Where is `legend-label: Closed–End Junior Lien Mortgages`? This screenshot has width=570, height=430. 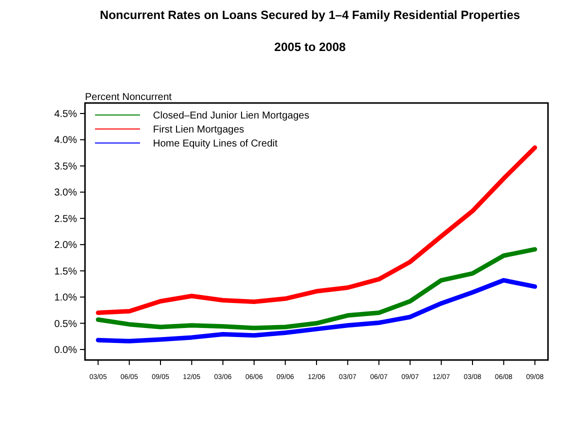 legend-label: Closed–End Junior Lien Mortgages is located at coordinates (231, 116).